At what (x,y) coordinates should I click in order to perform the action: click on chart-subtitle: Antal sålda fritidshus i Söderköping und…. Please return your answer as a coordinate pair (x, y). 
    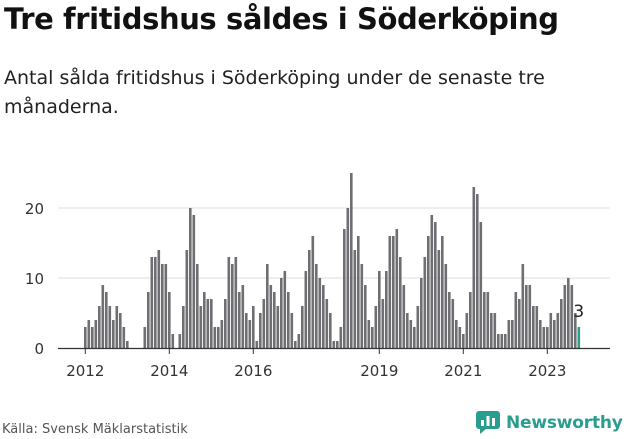
    Looking at the image, I should click on (274, 92).